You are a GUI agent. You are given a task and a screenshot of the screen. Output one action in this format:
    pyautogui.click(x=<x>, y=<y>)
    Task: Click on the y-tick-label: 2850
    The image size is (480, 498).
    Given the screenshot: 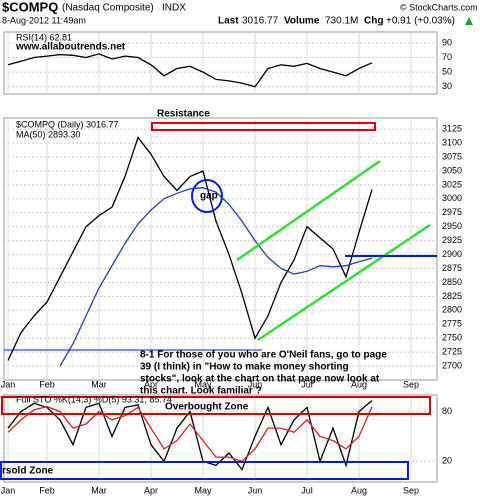 What is the action you would take?
    pyautogui.click(x=452, y=282)
    